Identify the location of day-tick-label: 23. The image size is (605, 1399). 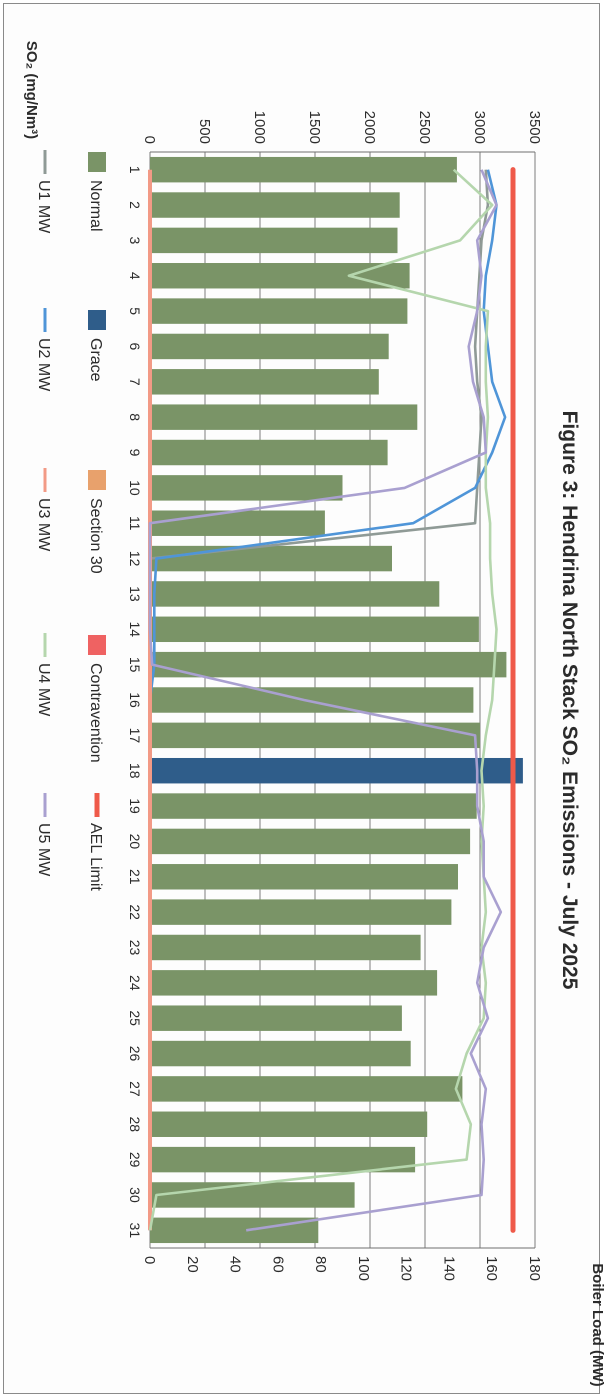
(135, 948).